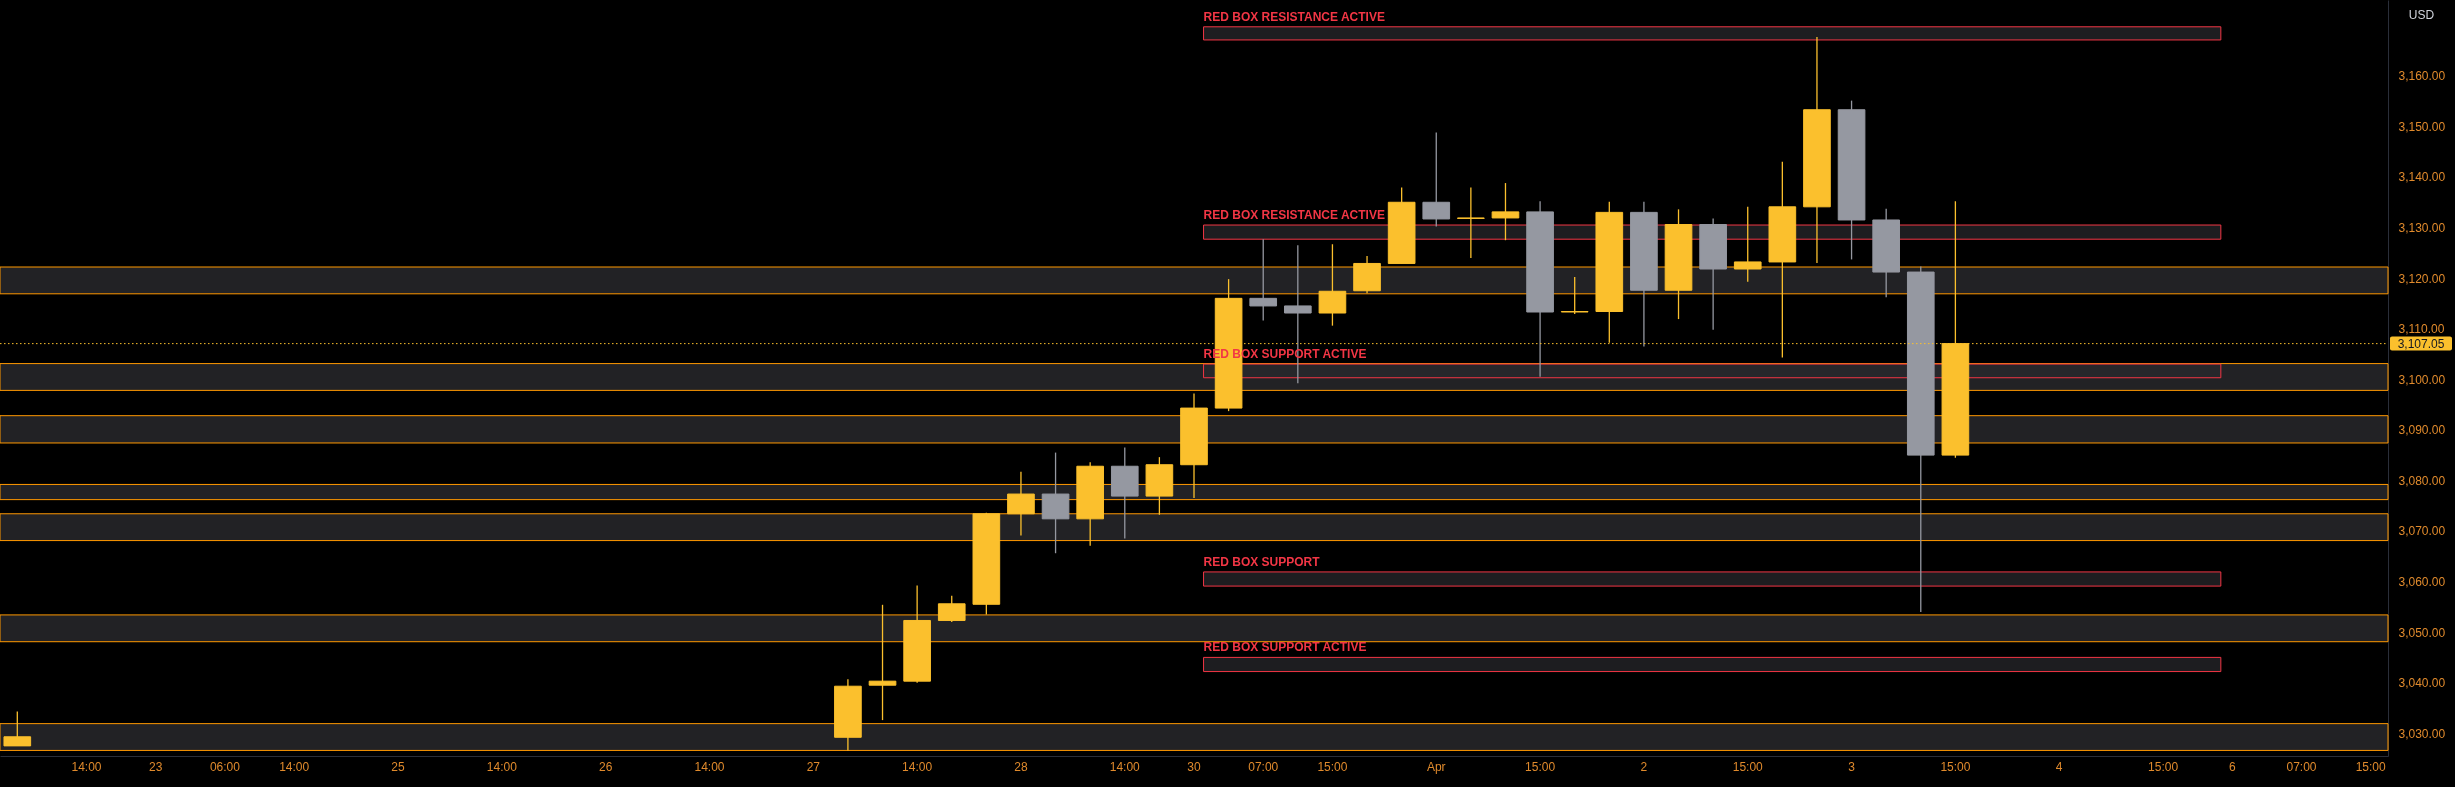 The width and height of the screenshot is (2455, 787). What do you see at coordinates (2422, 430) in the screenshot?
I see `y-tick-label: 3,090.00` at bounding box center [2422, 430].